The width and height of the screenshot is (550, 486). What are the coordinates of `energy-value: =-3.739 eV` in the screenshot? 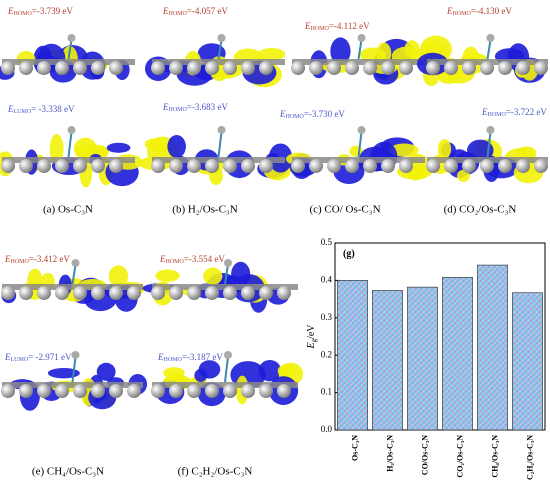 It's located at (53, 11).